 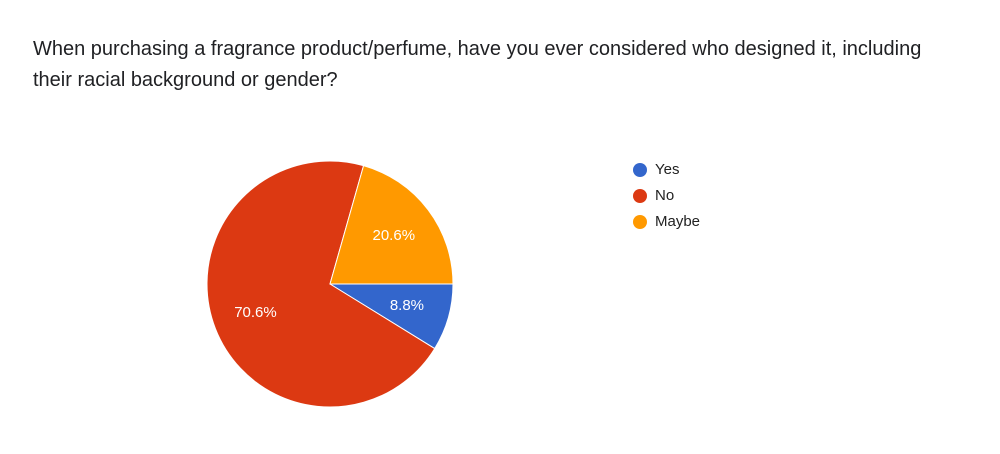 I want to click on slice-label: 70.6%, so click(x=255, y=312).